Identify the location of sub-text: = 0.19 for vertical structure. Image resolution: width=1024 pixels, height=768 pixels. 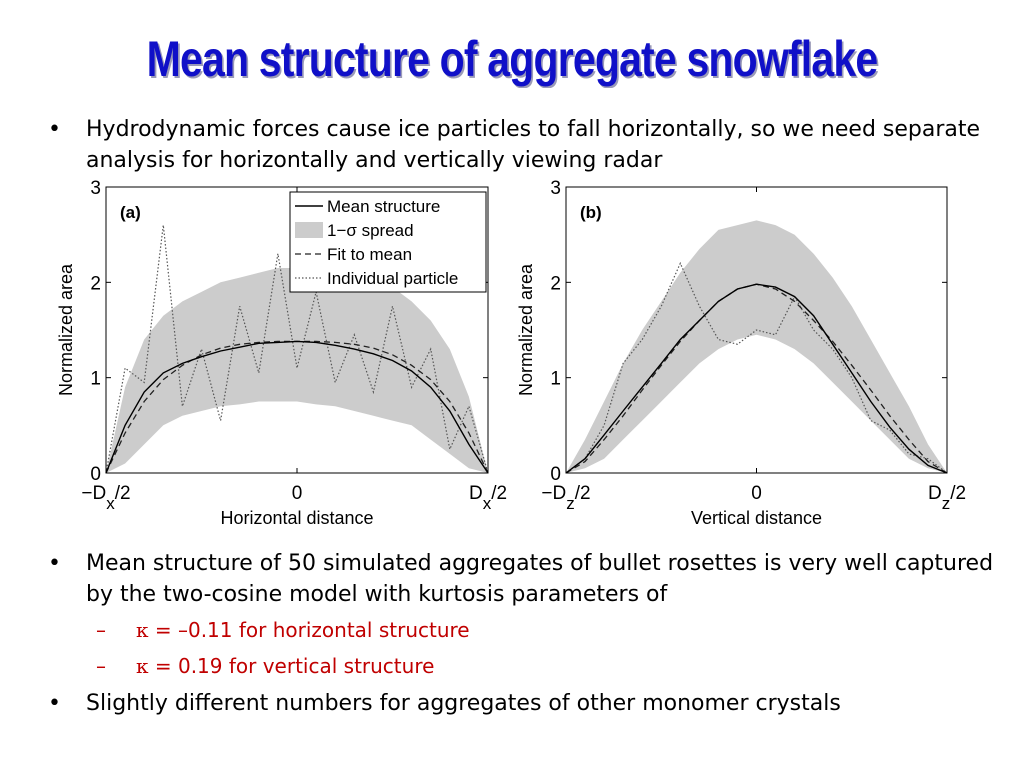
(291, 666).